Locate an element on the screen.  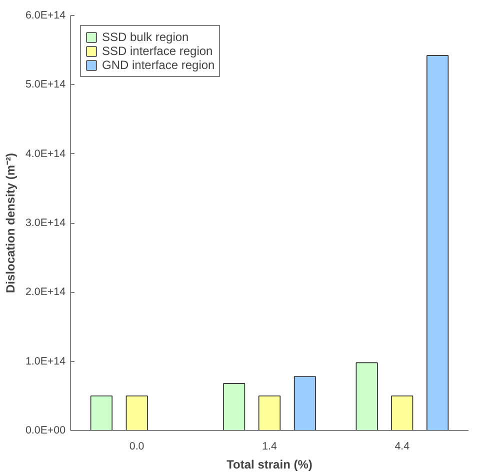
legend-label: SSD bulk region is located at coordinates (145, 37).